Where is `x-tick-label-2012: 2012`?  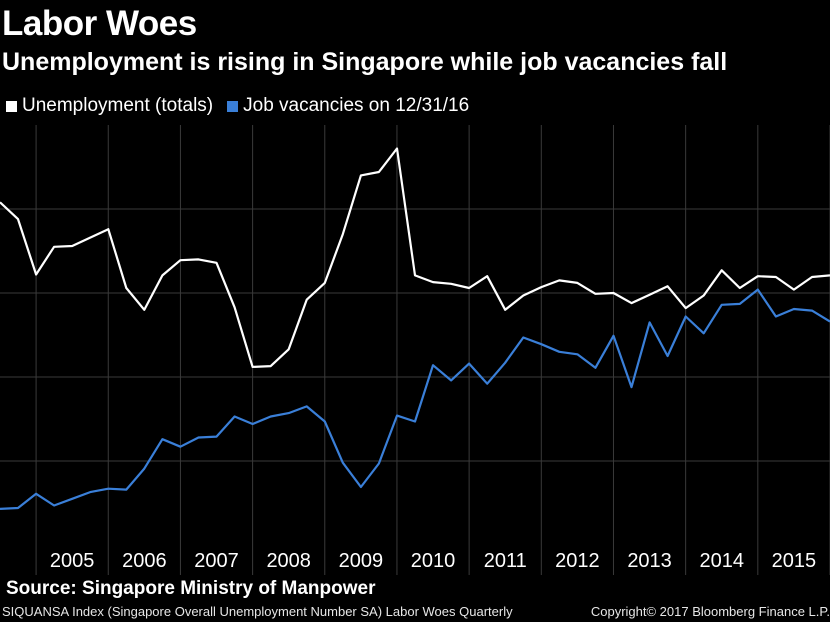 x-tick-label-2012: 2012 is located at coordinates (577, 561).